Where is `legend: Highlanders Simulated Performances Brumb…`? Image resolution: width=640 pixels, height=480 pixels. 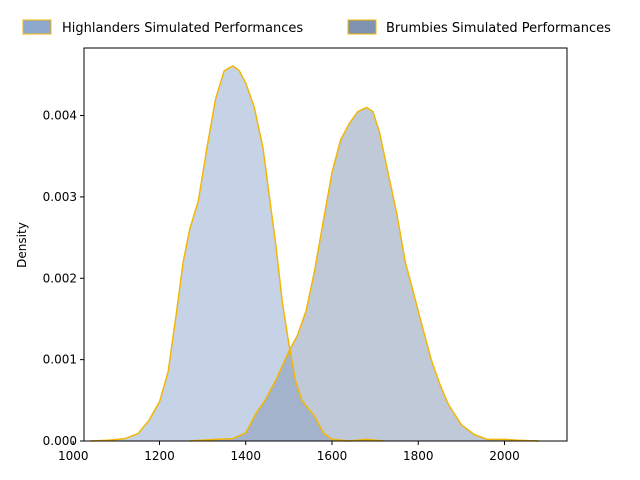 legend: Highlanders Simulated Performances Brumb… is located at coordinates (316, 27).